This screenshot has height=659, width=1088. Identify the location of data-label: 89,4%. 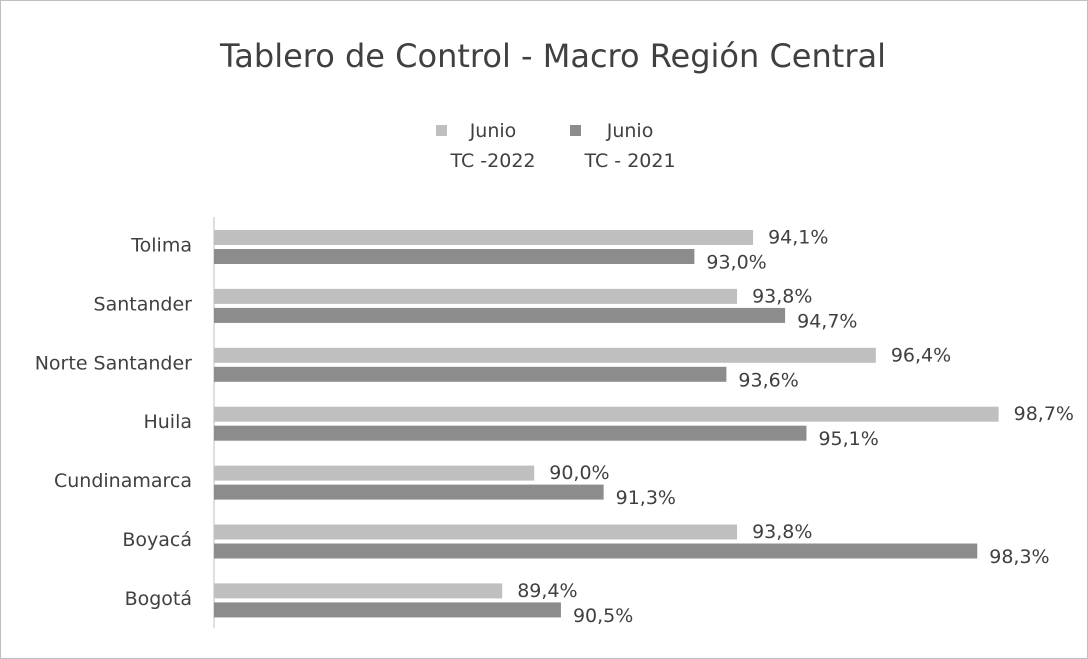
(547, 591).